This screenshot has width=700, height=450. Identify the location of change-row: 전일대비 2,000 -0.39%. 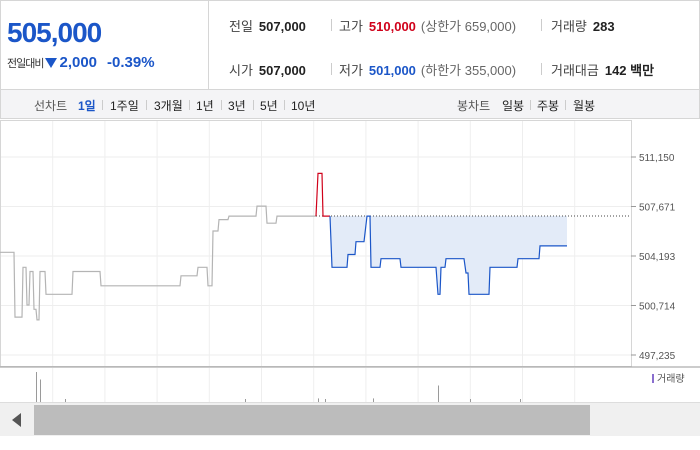
(81, 62).